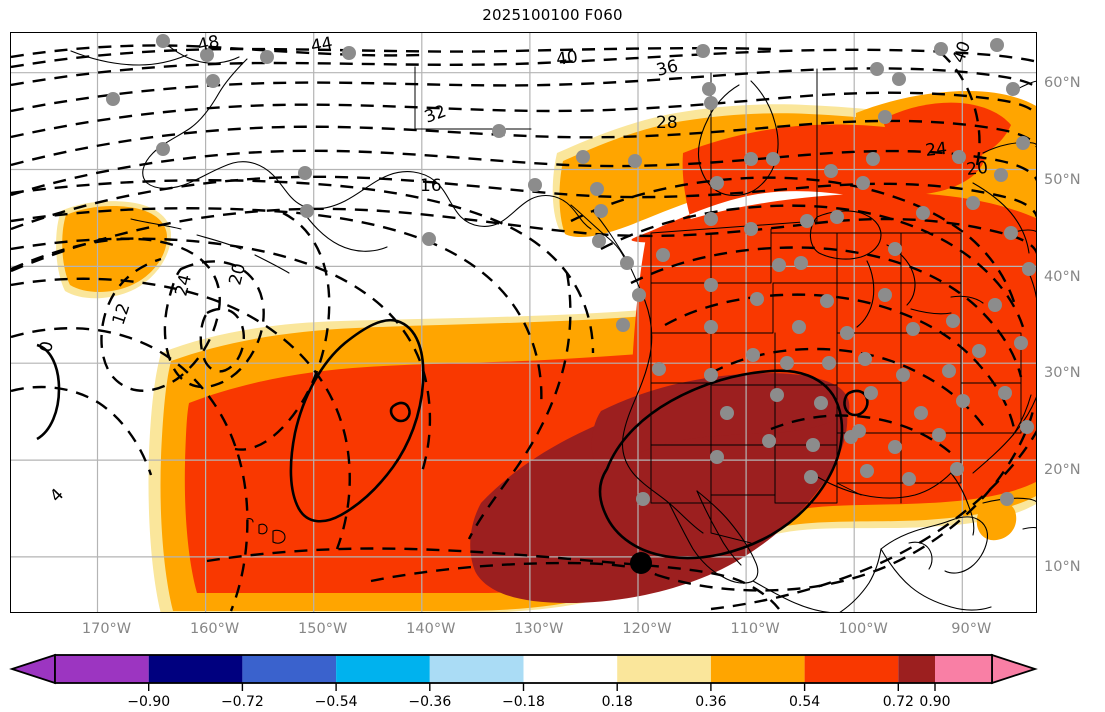 This screenshot has width=1105, height=712. I want to click on contour-solid-left-edge, so click(48, 392).